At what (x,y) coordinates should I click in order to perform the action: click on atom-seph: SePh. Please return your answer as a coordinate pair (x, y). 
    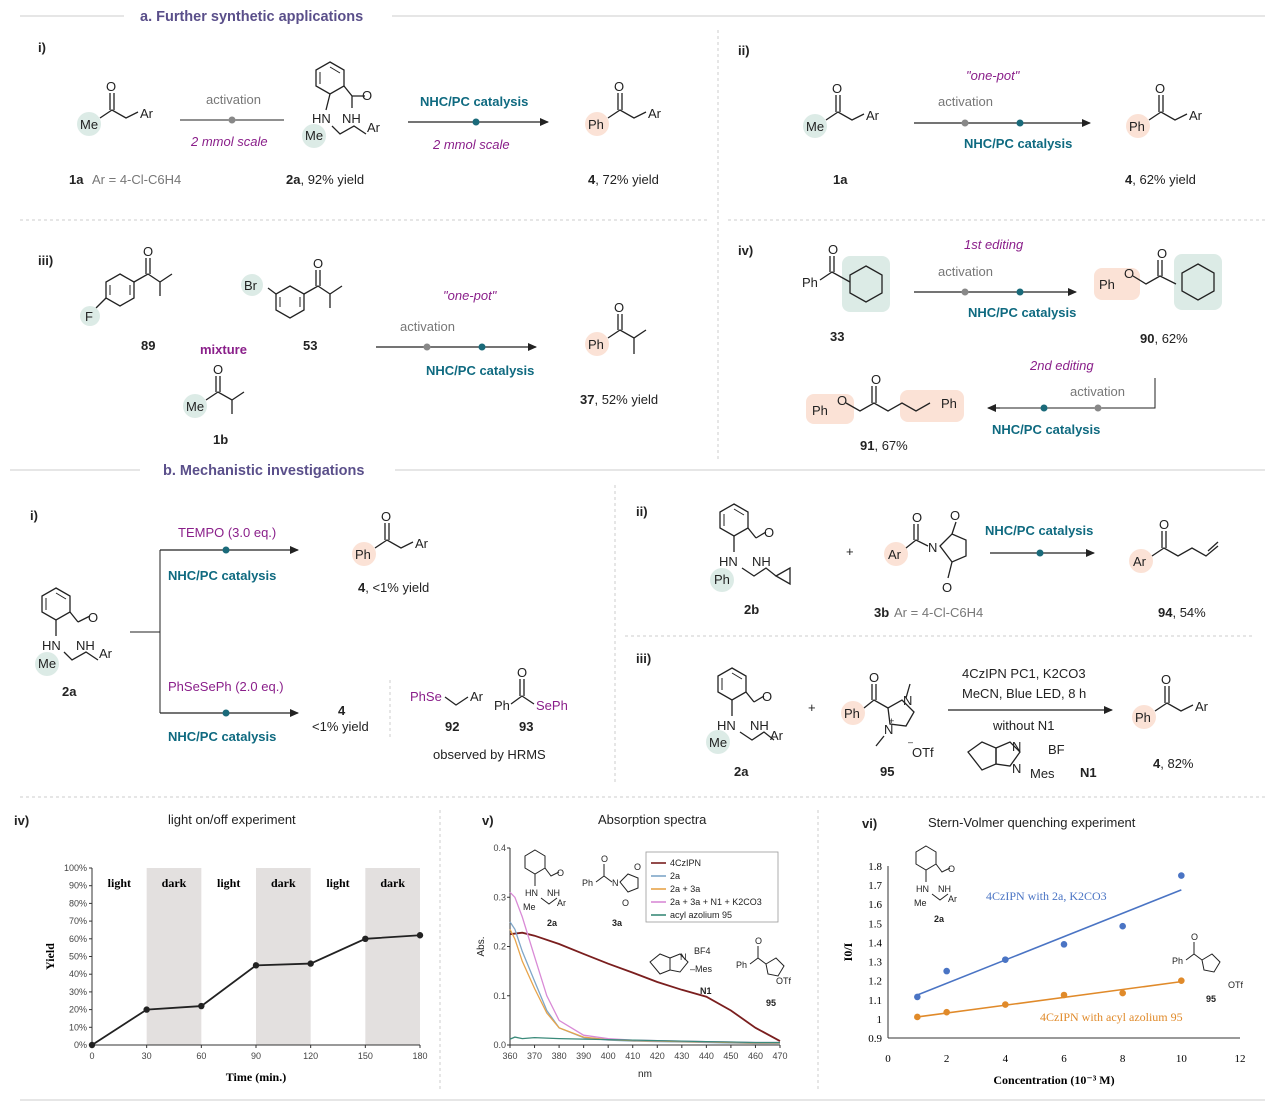
    Looking at the image, I should click on (552, 705).